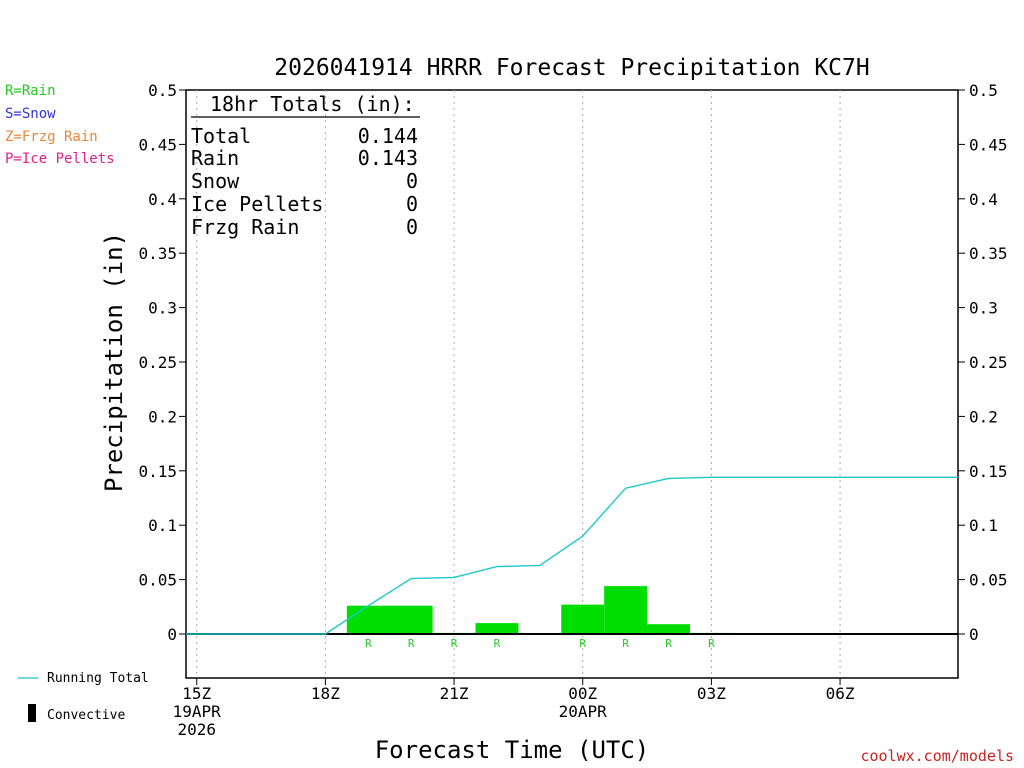 The width and height of the screenshot is (1024, 768). Describe the element at coordinates (157, 580) in the screenshot. I see `y-tick-label-left: 0.05` at that location.